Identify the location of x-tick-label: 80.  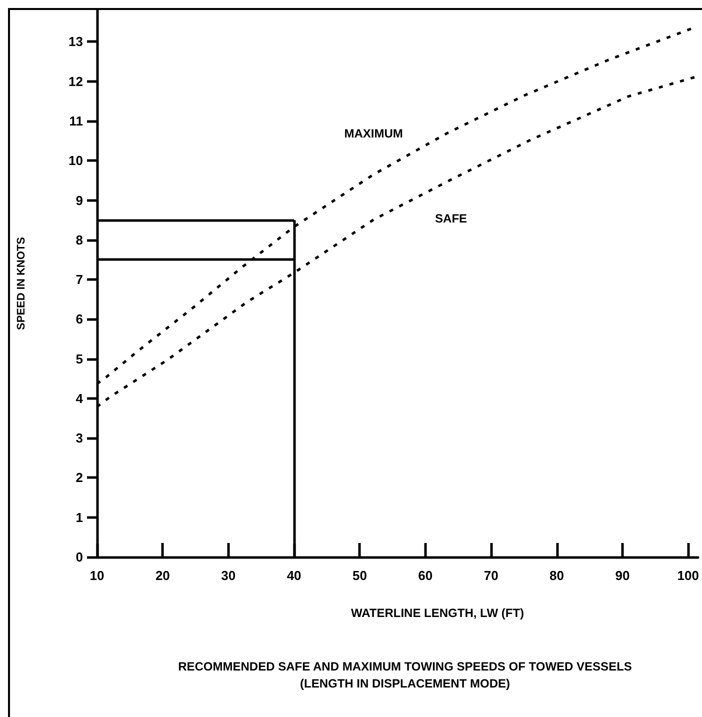
(557, 575).